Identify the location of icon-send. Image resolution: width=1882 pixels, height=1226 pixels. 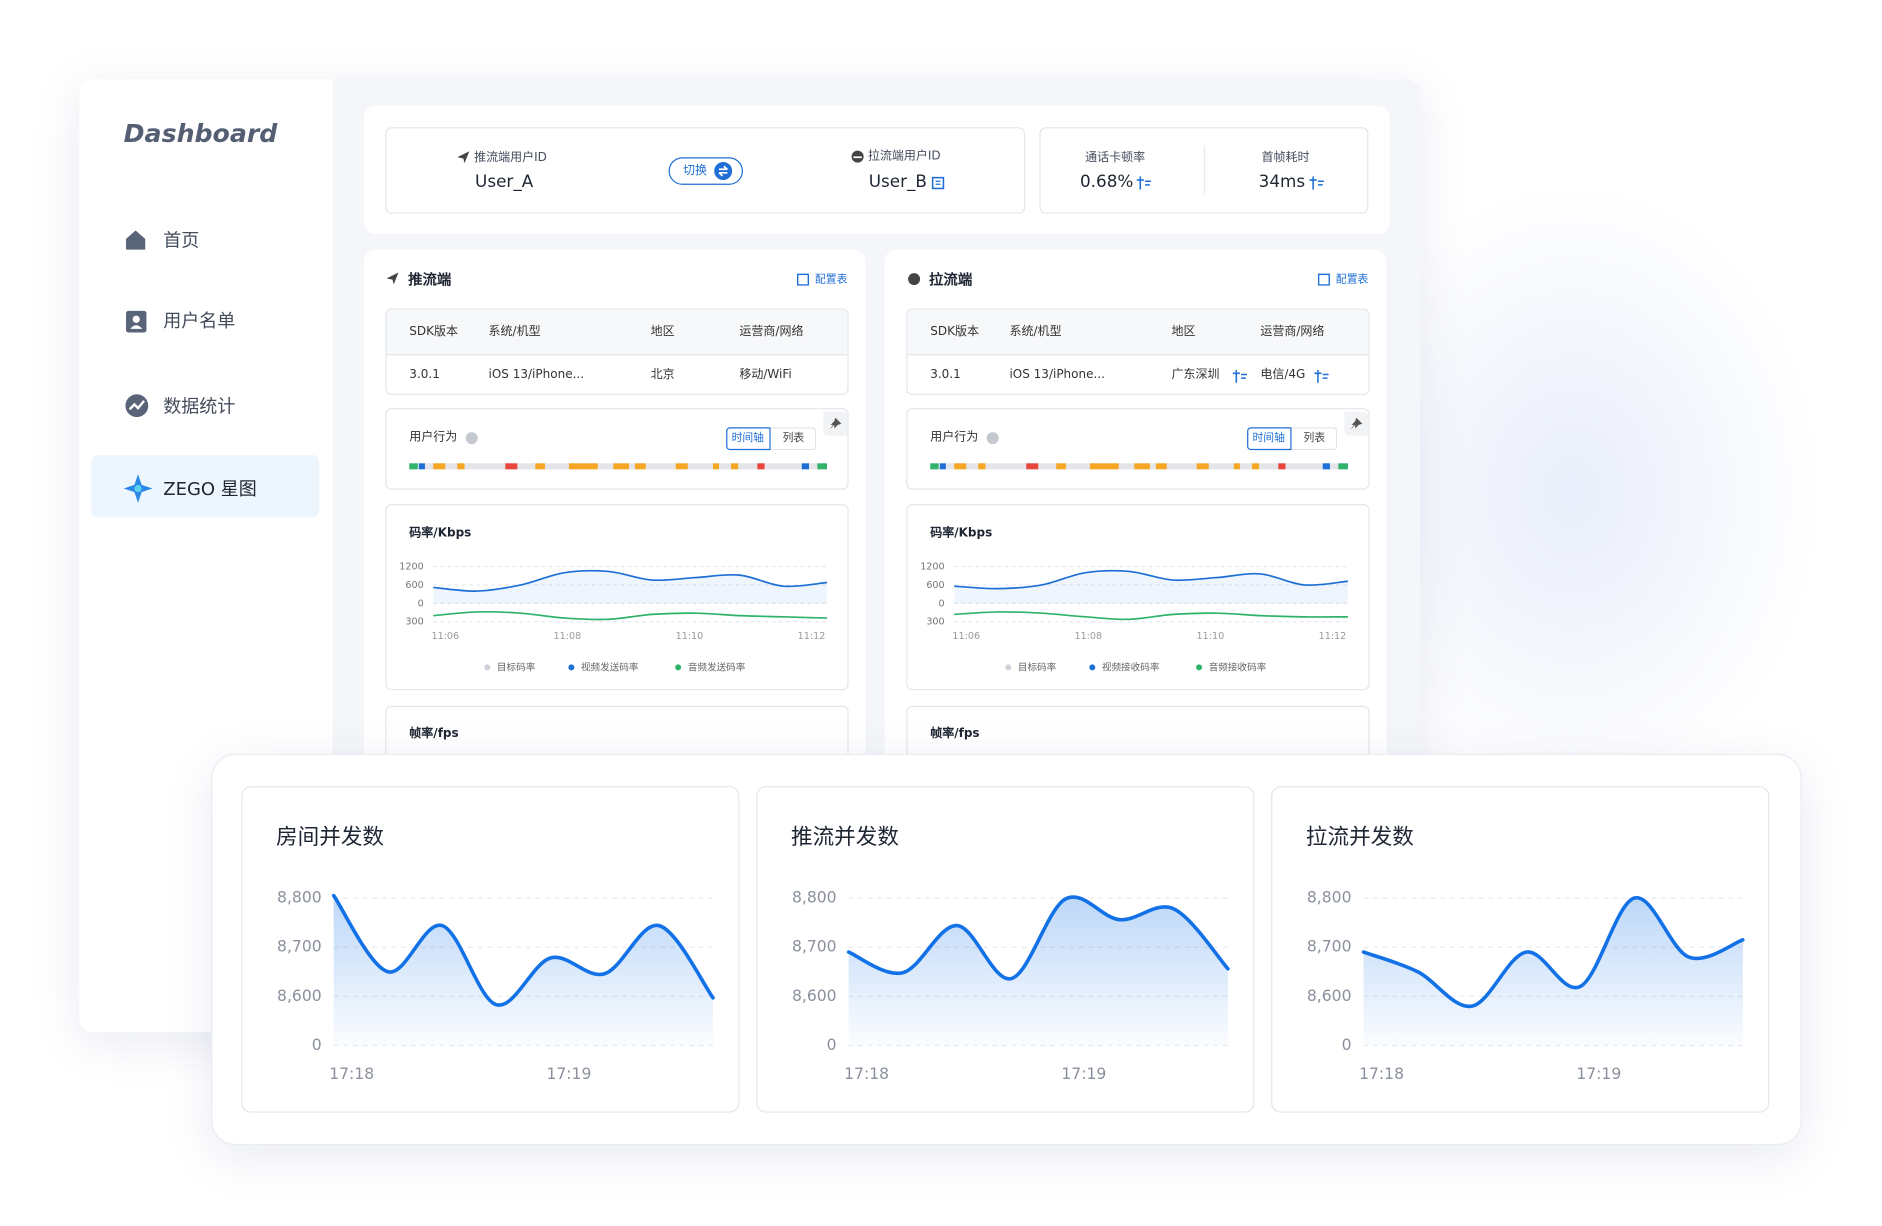
(463, 157).